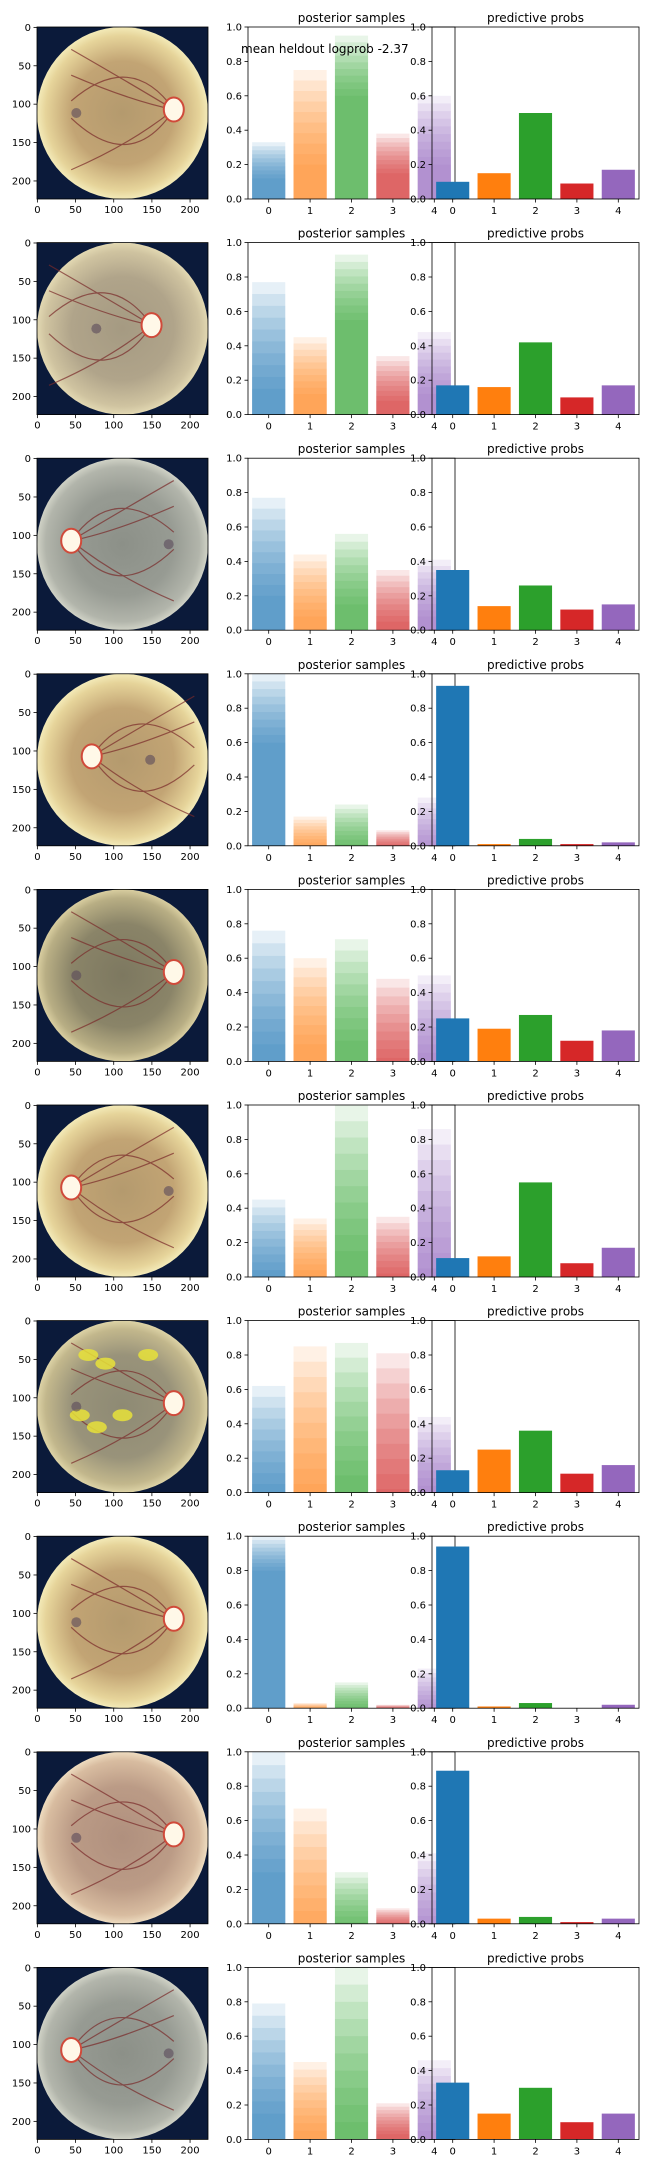 This screenshot has height=2160, width=648. Describe the element at coordinates (151, 1072) in the screenshot. I see `x-tick-label: 150` at that location.